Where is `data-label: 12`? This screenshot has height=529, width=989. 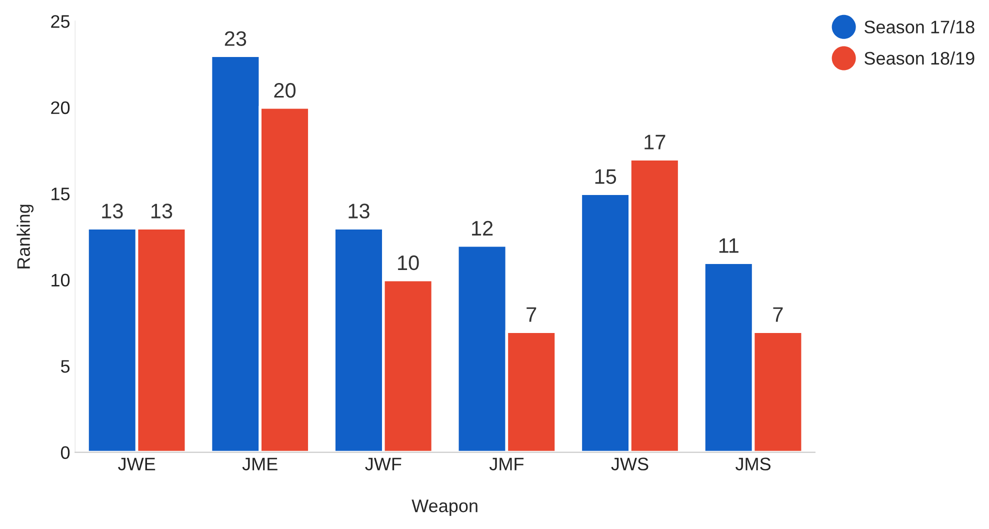 data-label: 12 is located at coordinates (482, 228).